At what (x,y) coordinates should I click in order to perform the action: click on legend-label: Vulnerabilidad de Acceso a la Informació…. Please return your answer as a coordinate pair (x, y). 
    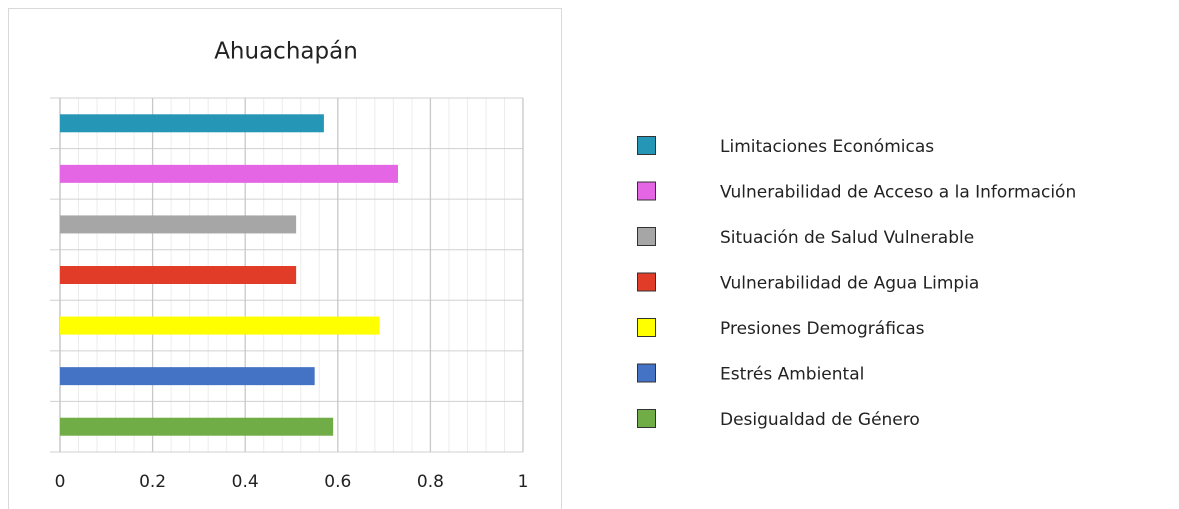
    Looking at the image, I should click on (898, 193).